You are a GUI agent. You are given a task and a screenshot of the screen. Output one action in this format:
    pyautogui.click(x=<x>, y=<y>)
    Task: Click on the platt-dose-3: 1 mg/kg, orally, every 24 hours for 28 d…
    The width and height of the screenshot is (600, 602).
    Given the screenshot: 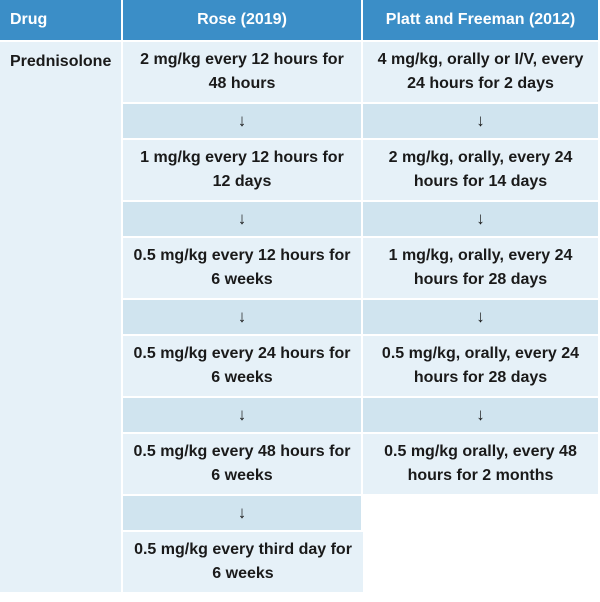 What is the action you would take?
    pyautogui.click(x=480, y=269)
    